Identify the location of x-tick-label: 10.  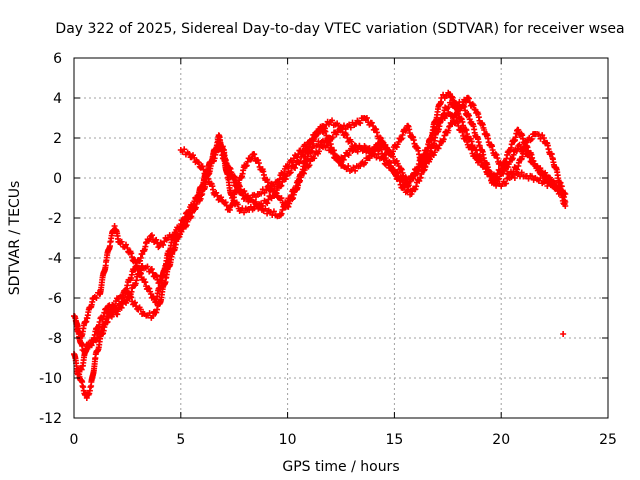
(288, 440).